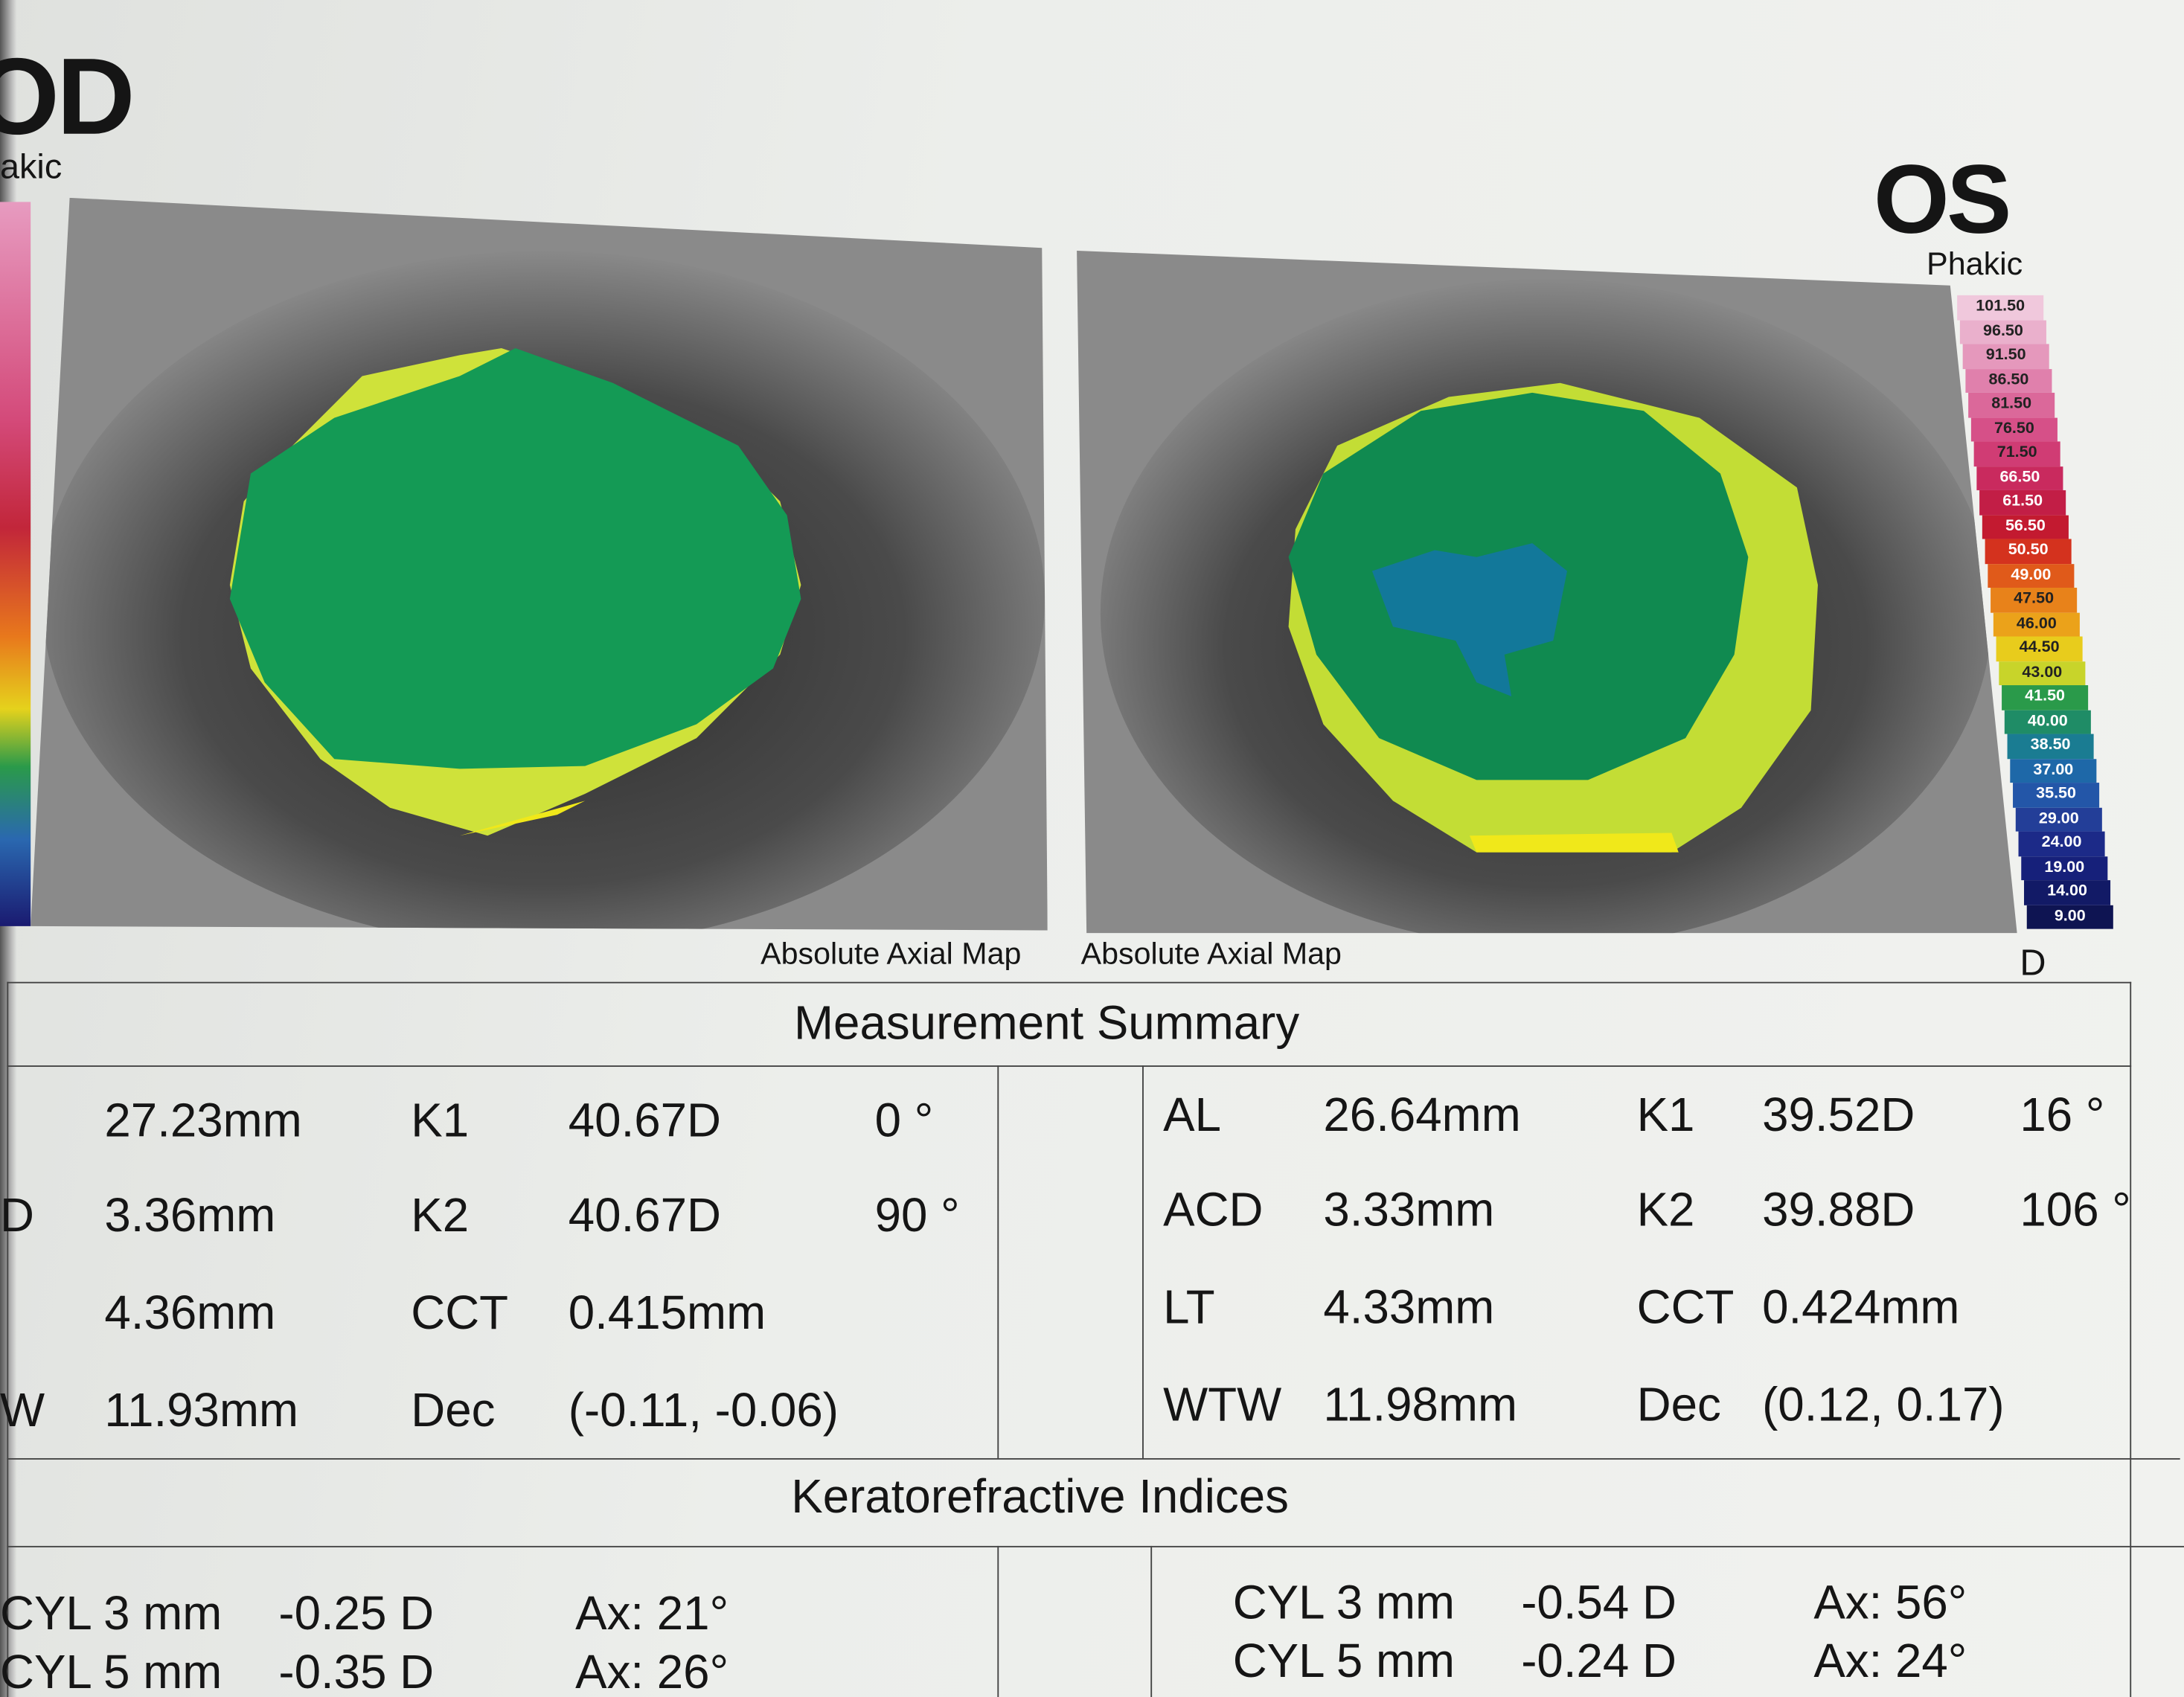 The width and height of the screenshot is (2184, 1697). I want to click on summary-label: AL, so click(1192, 1115).